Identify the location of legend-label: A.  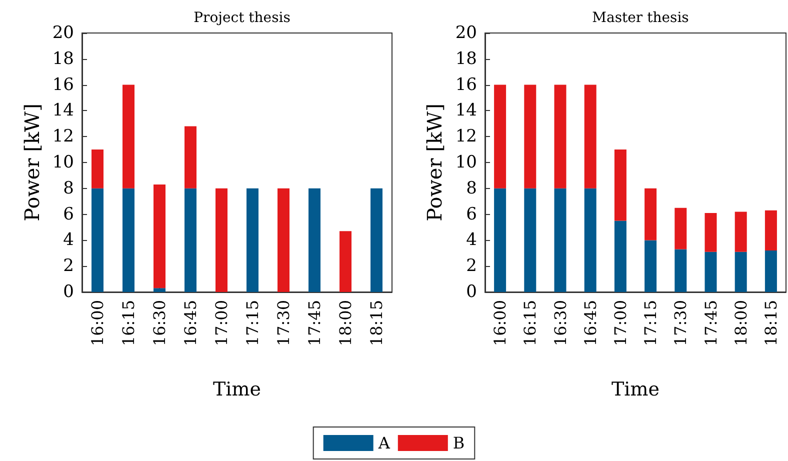
(383, 443).